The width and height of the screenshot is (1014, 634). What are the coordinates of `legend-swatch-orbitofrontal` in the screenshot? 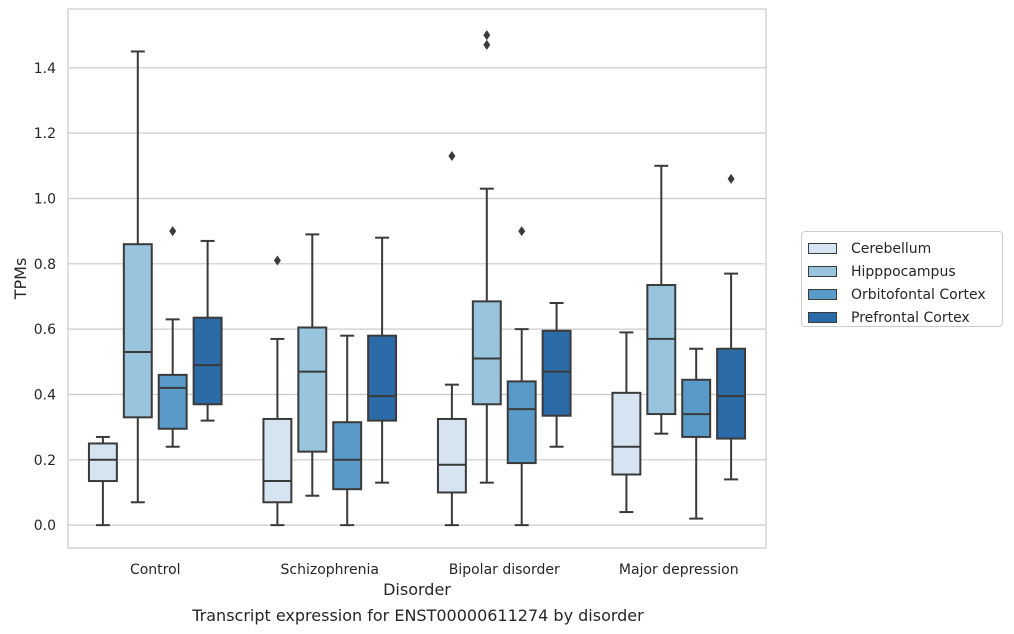 It's located at (822, 294).